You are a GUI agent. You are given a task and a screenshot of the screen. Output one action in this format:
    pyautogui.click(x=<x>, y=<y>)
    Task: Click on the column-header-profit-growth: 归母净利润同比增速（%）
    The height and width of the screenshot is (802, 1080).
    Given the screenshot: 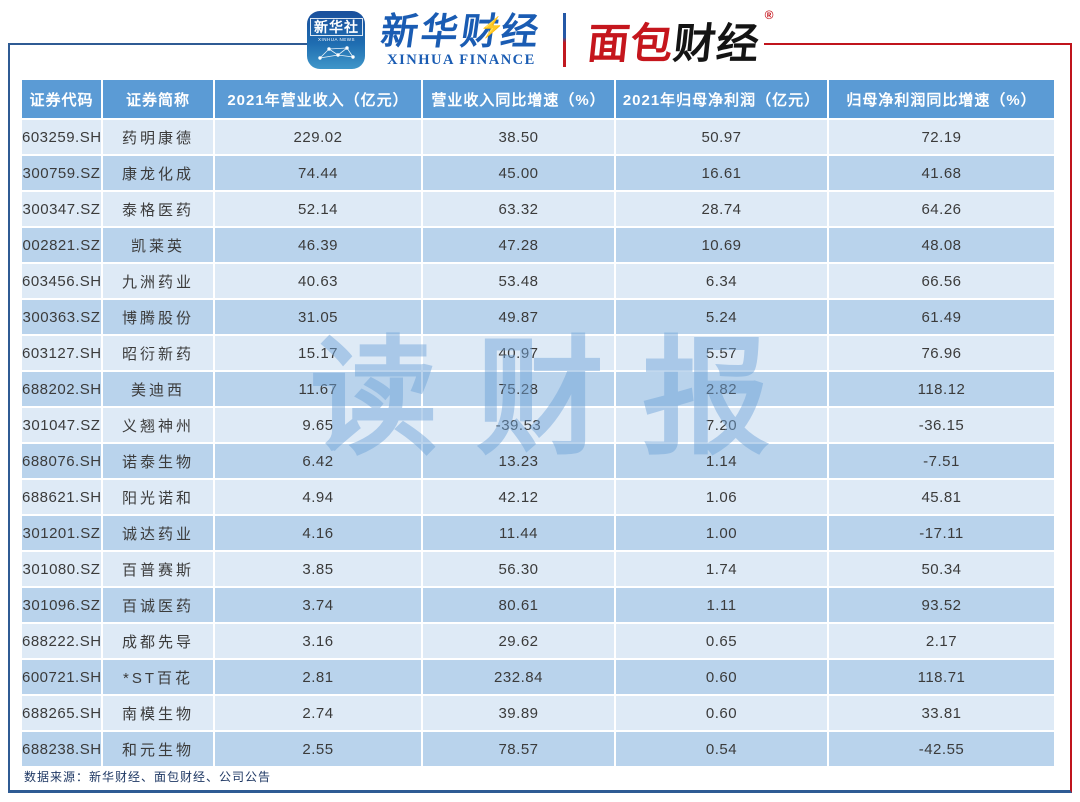 What is the action you would take?
    pyautogui.click(x=941, y=99)
    